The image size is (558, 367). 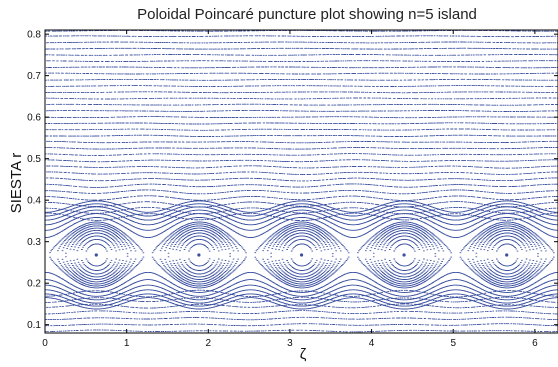 What do you see at coordinates (453, 343) in the screenshot?
I see `x-tick-label: 5` at bounding box center [453, 343].